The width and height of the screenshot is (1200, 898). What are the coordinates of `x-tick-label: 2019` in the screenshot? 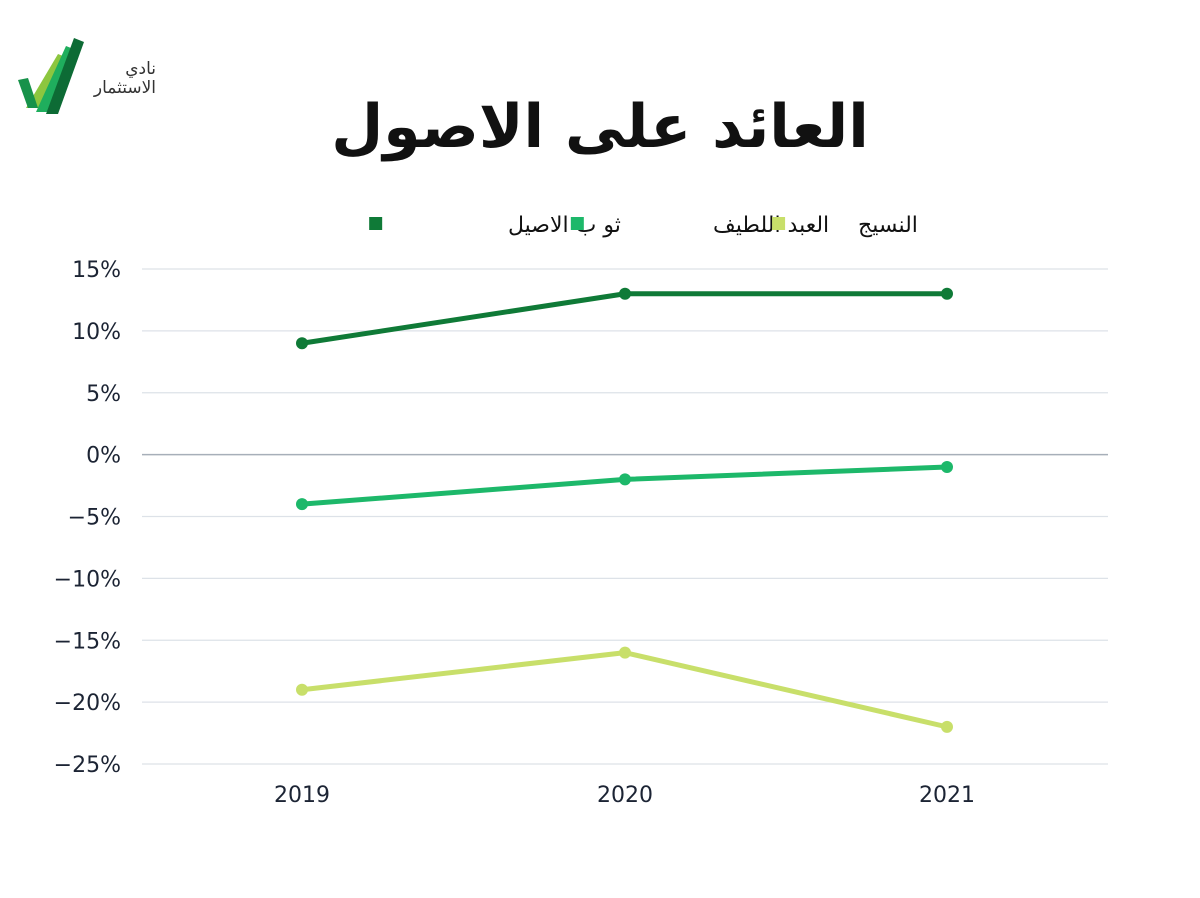 It's located at (302, 795).